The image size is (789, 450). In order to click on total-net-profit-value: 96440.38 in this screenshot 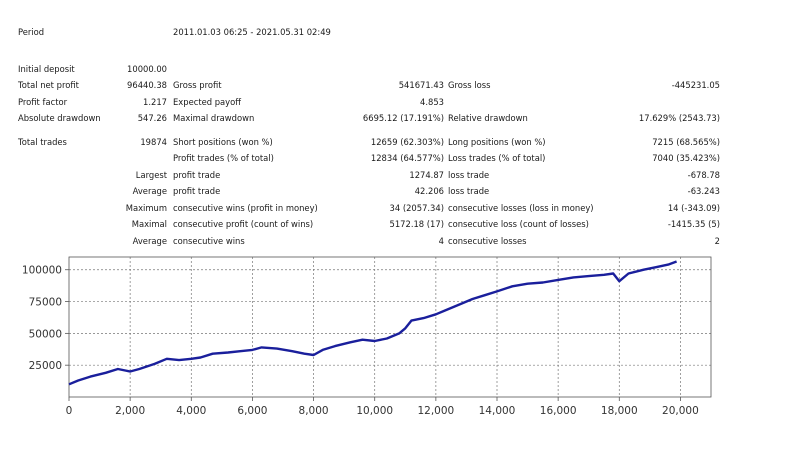, I will do `click(147, 85)`.